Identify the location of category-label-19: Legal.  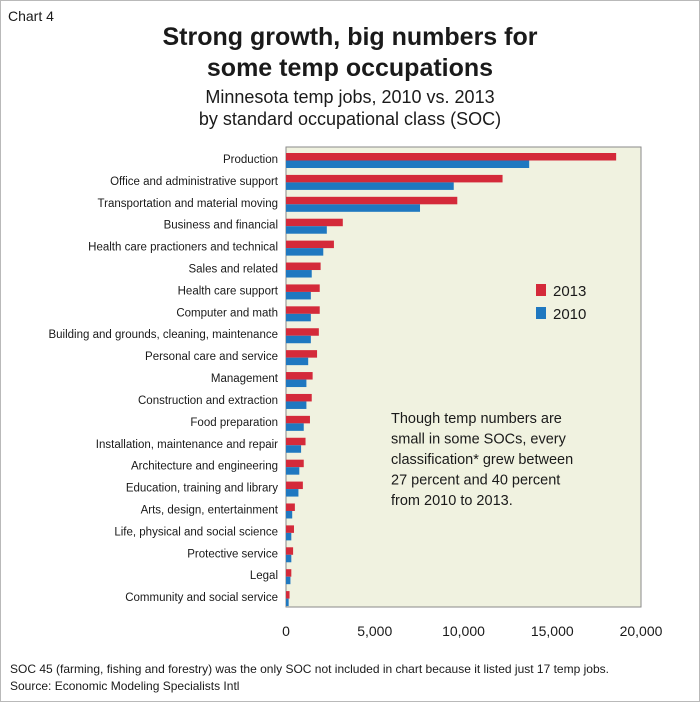
(264, 576).